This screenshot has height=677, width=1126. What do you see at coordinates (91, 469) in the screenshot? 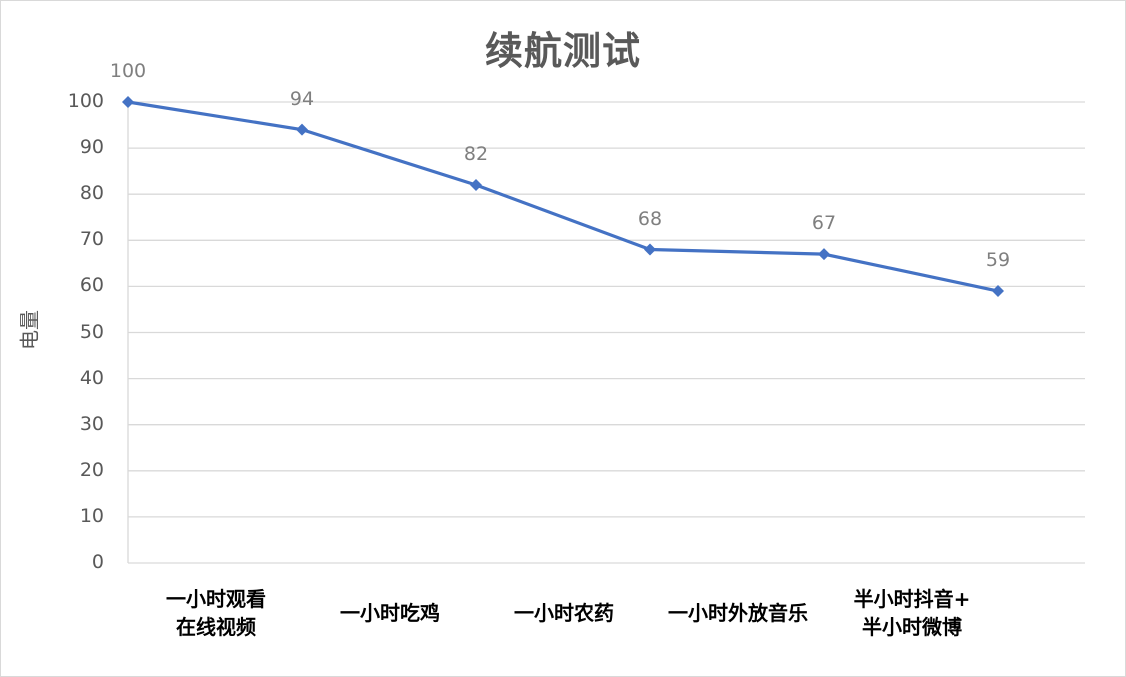
I see `y-tick-label: 20` at bounding box center [91, 469].